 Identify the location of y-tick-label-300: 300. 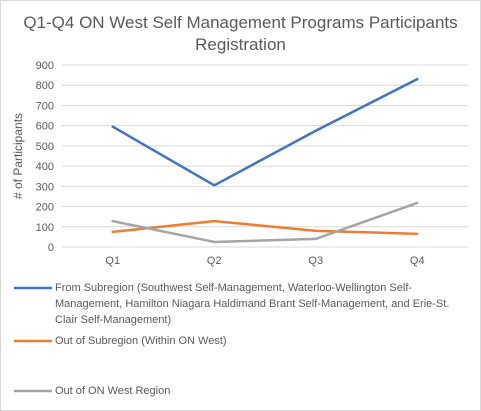
(45, 187).